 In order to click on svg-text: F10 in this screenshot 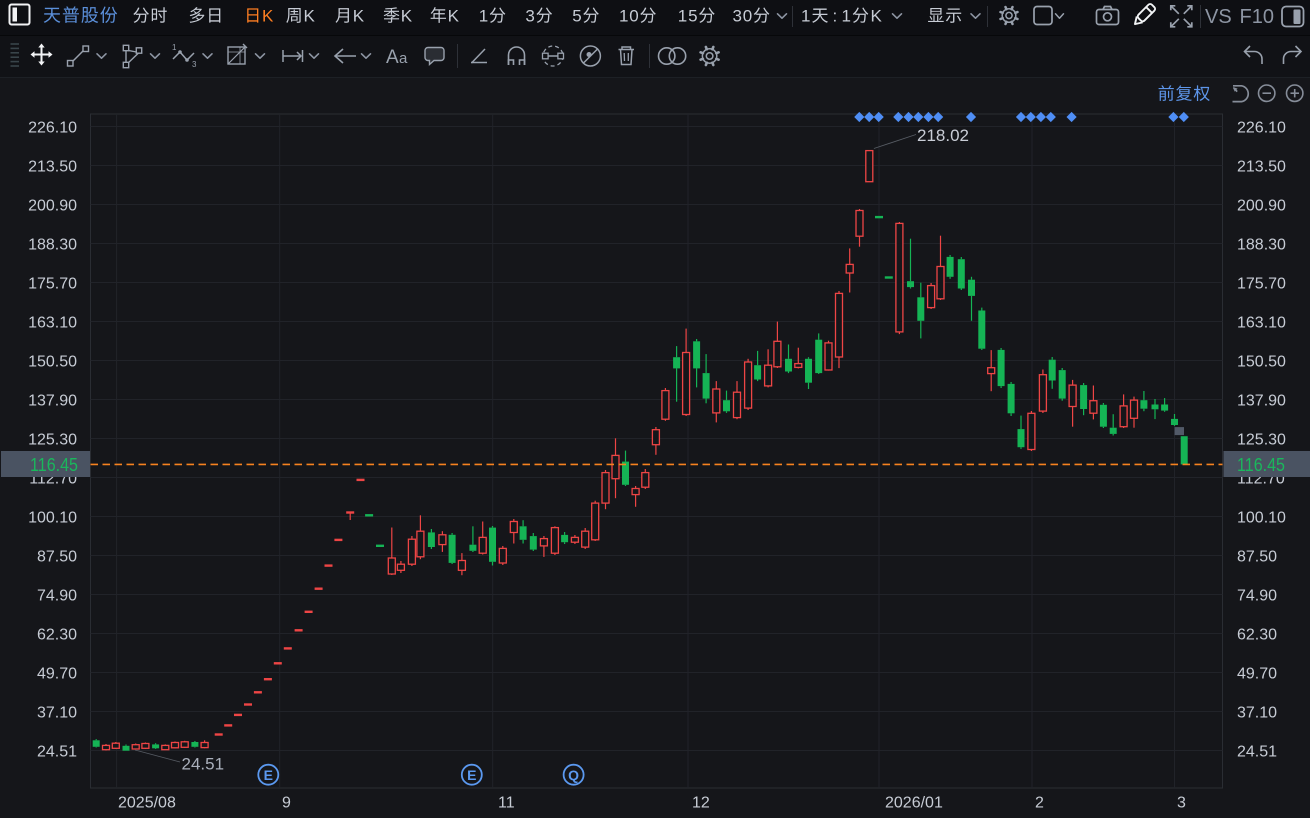, I will do `click(1257, 17)`.